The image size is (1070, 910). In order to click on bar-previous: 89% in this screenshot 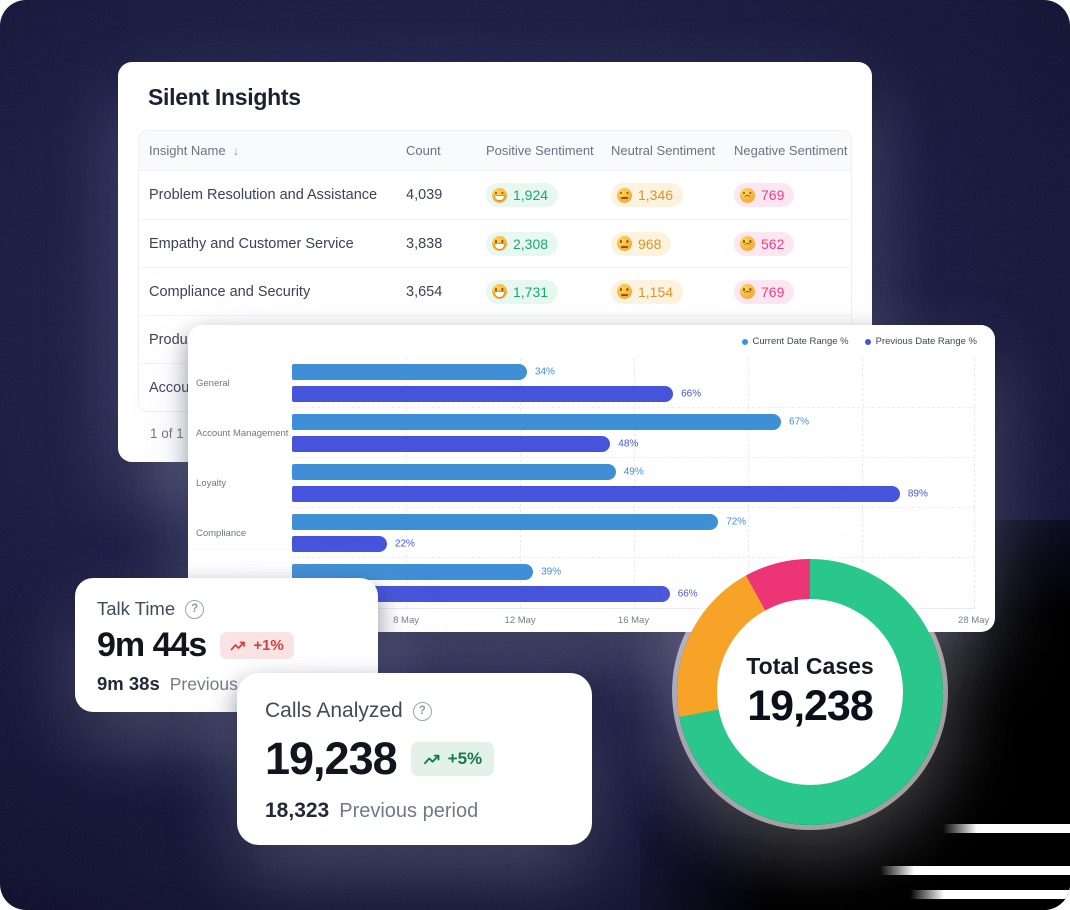, I will do `click(610, 494)`.